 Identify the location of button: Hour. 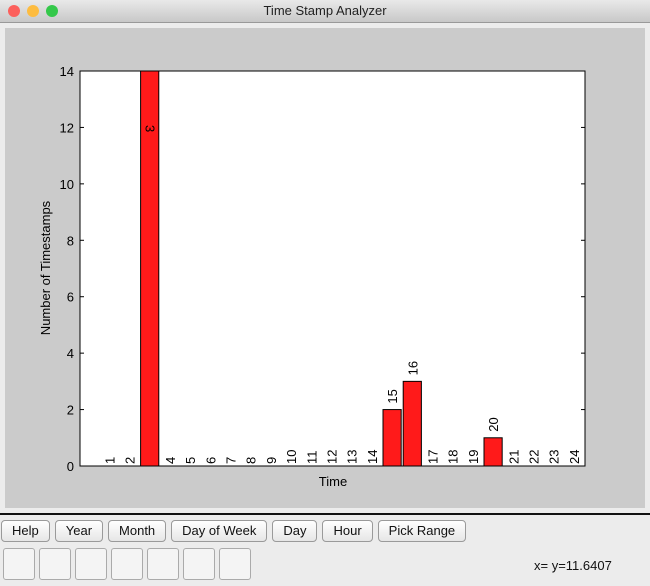
(347, 531).